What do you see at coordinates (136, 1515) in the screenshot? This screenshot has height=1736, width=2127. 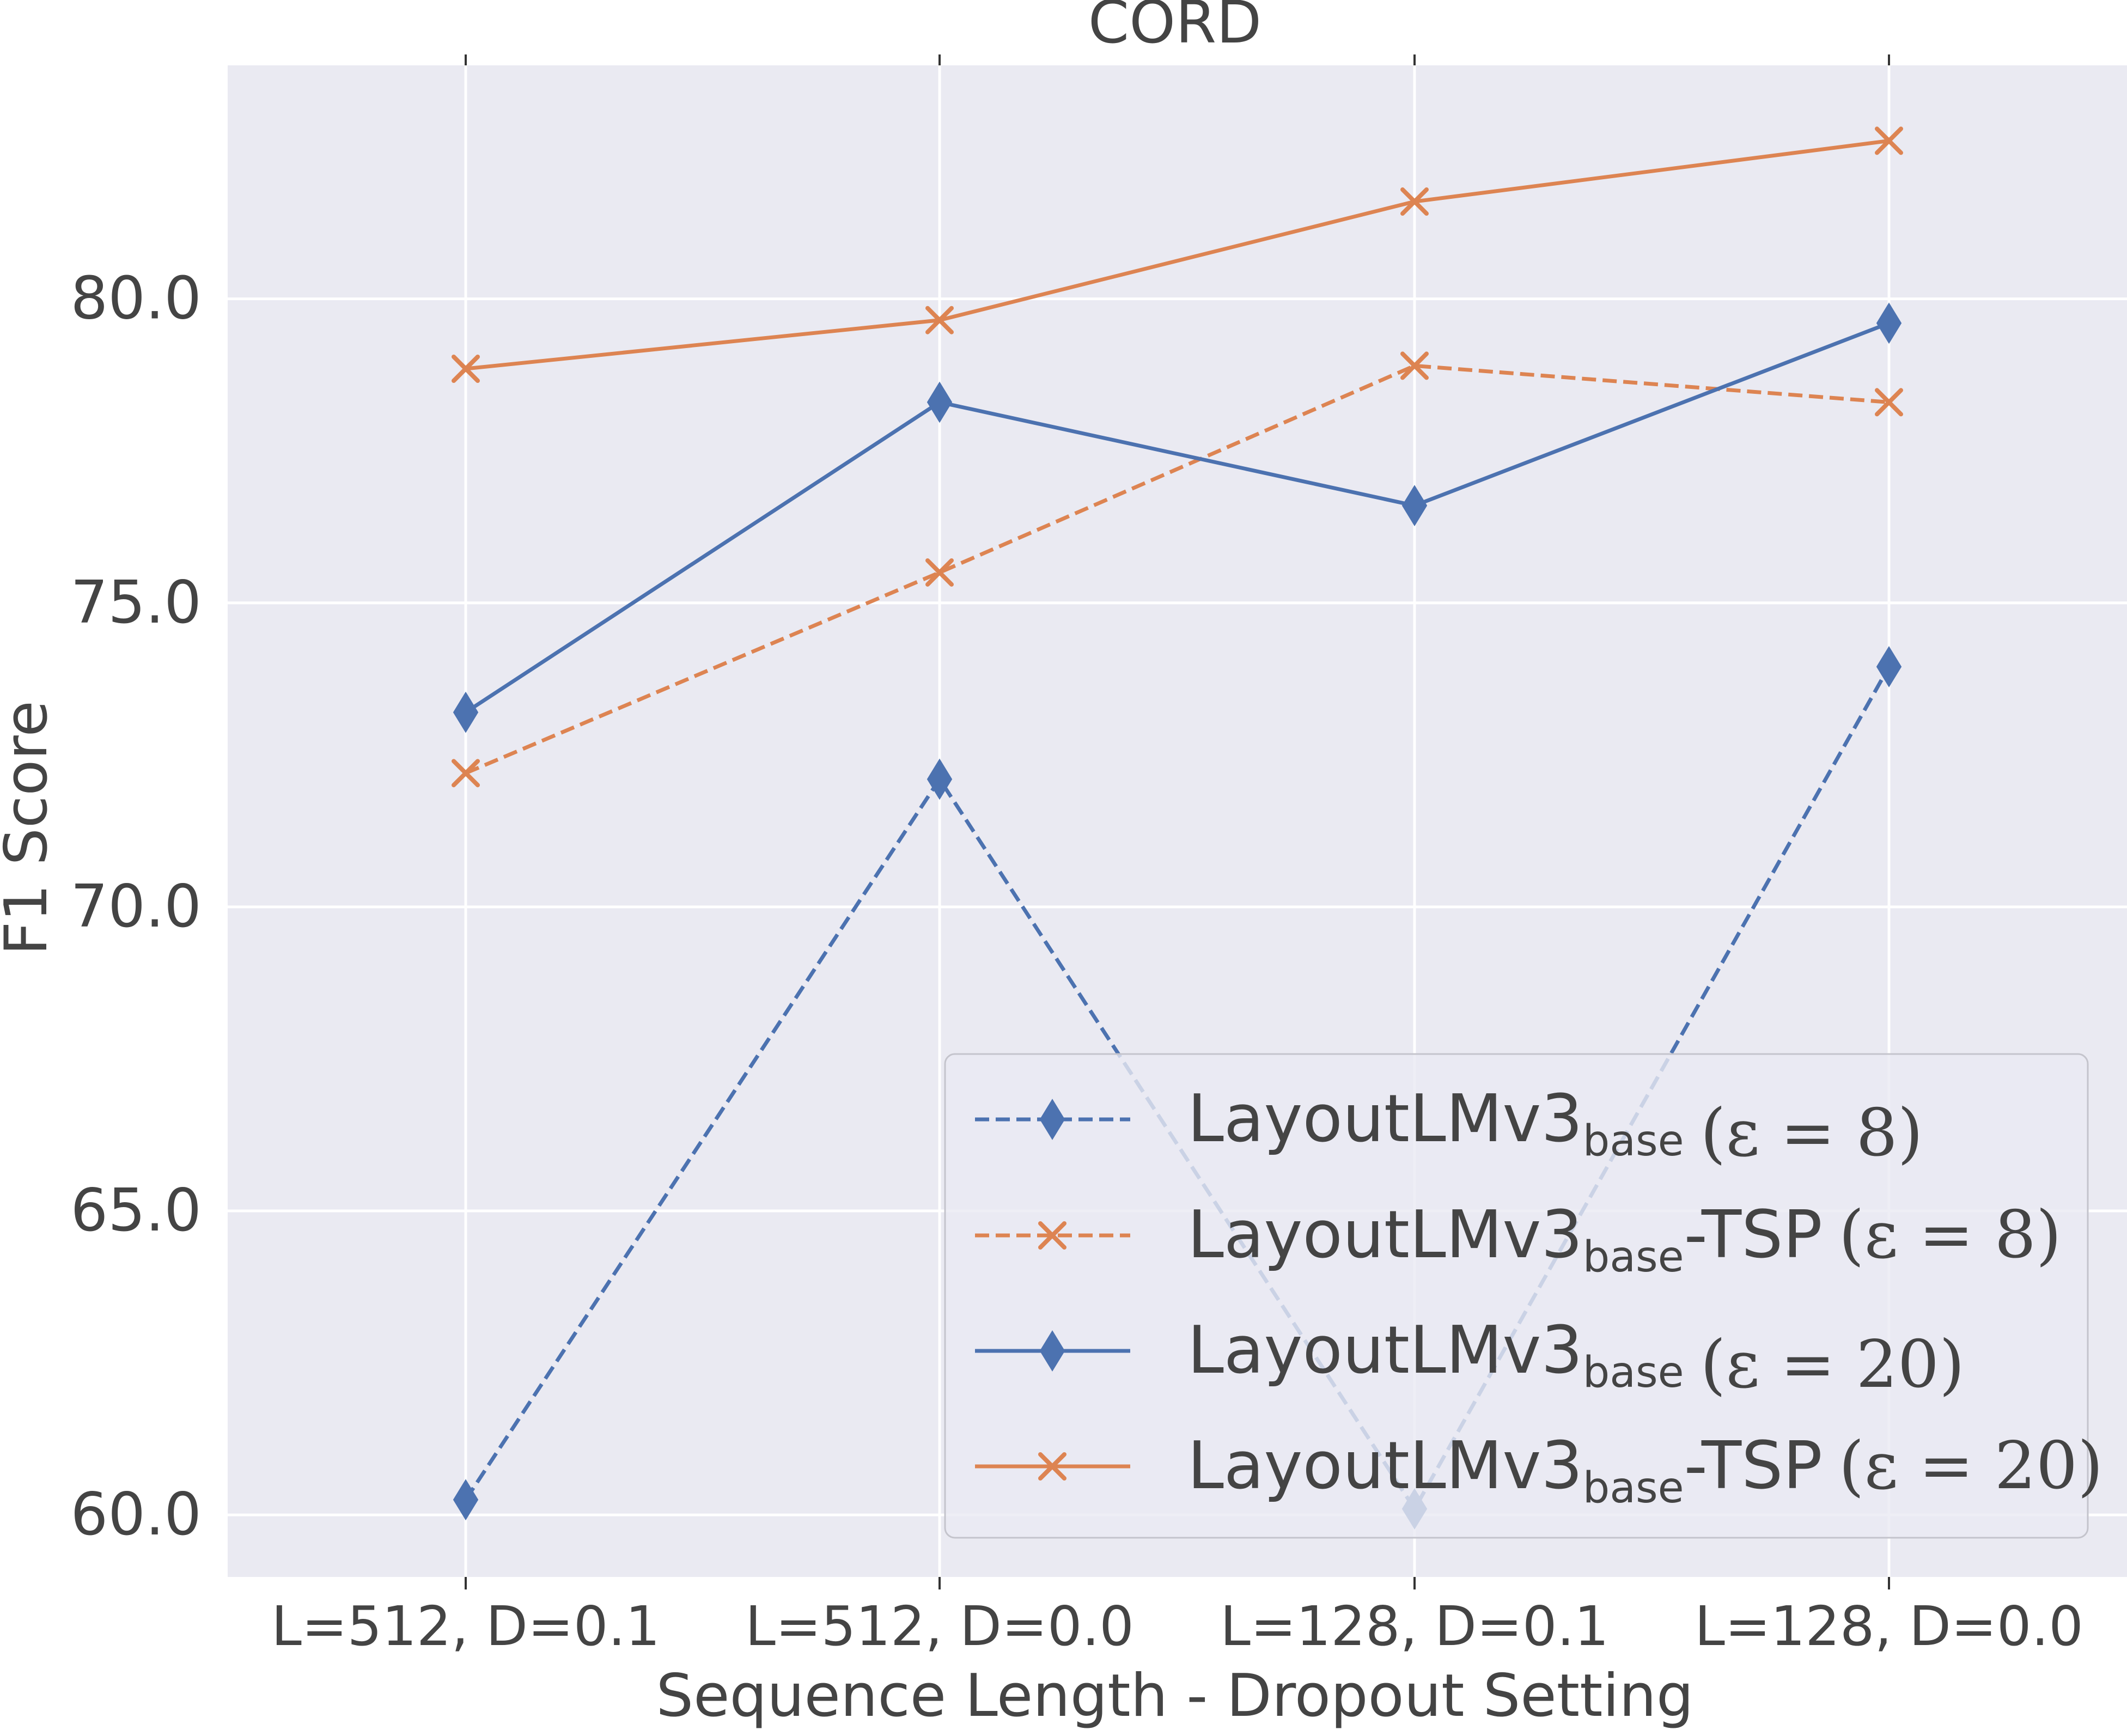 I see `y-tick-label: 60.0` at bounding box center [136, 1515].